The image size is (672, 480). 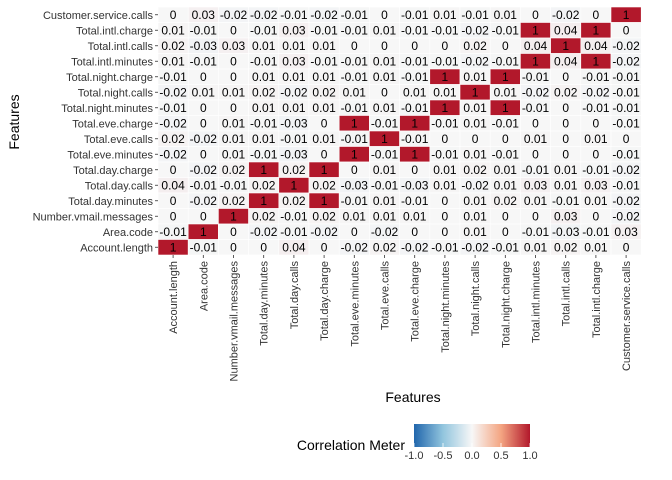 I want to click on y-tick-label: Total.eve.calls, so click(x=119, y=140).